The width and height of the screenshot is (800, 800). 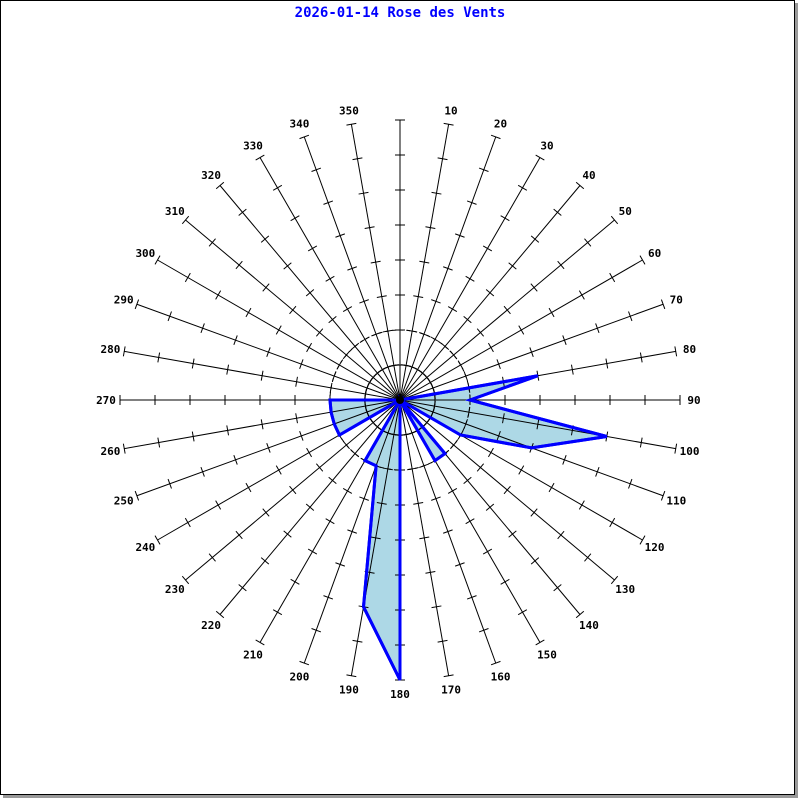 What do you see at coordinates (450, 110) in the screenshot?
I see `direction-label-10: 10` at bounding box center [450, 110].